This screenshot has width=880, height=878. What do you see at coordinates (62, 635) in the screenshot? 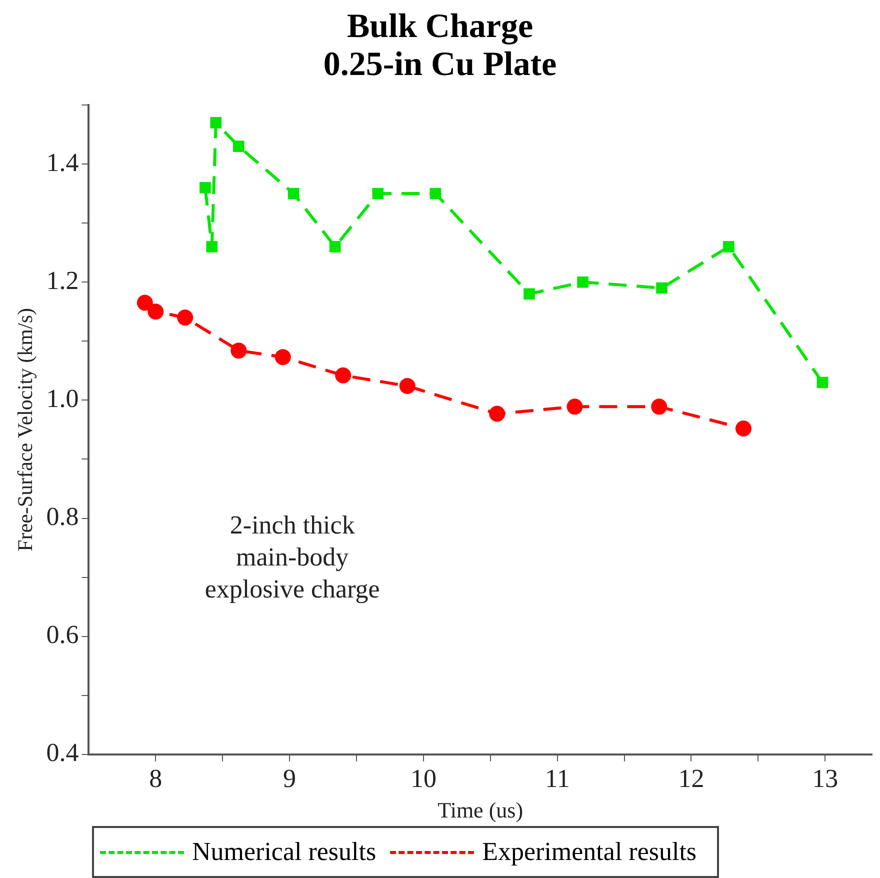
I see `y-tick-label: 0.6` at bounding box center [62, 635].